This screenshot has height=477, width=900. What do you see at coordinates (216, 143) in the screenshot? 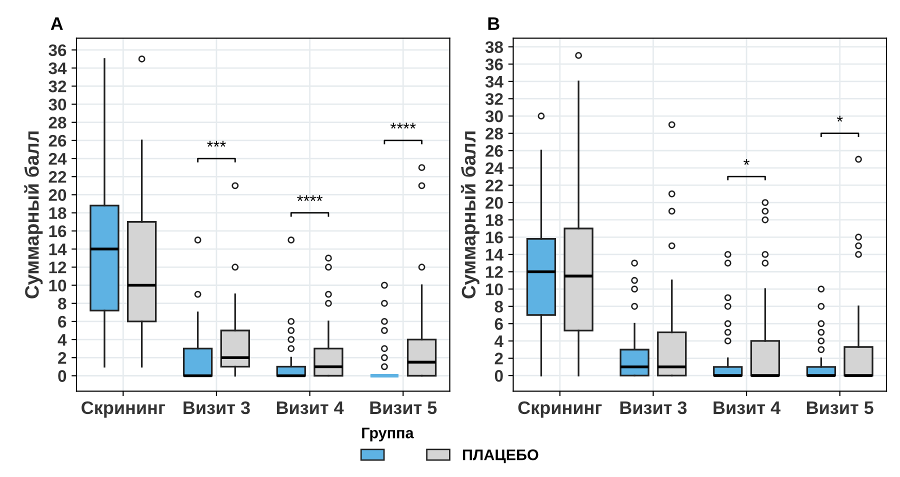
I see `annotation: ***` at bounding box center [216, 143].